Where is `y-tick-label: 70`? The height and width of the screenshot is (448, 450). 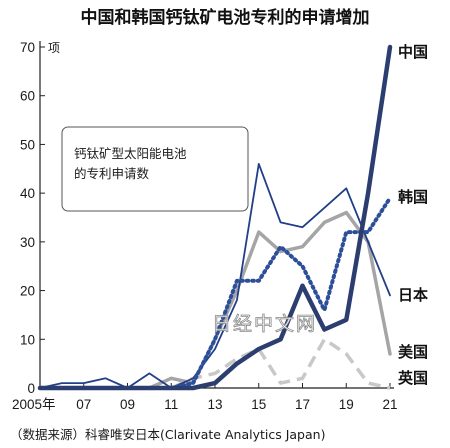
y-tick-label: 70 is located at coordinates (27, 47).